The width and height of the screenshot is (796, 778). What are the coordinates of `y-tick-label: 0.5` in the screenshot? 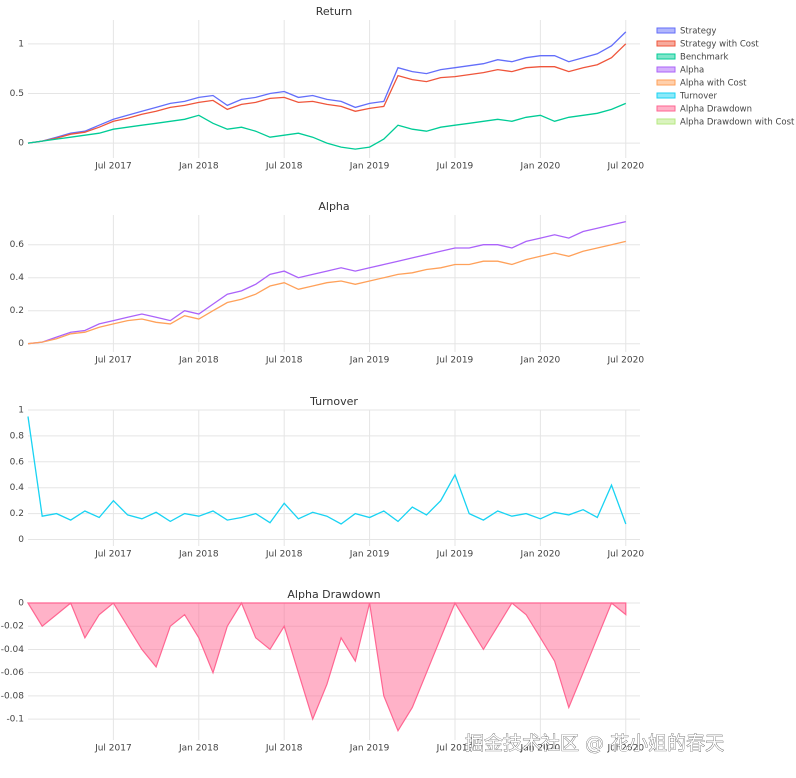 It's located at (17, 94).